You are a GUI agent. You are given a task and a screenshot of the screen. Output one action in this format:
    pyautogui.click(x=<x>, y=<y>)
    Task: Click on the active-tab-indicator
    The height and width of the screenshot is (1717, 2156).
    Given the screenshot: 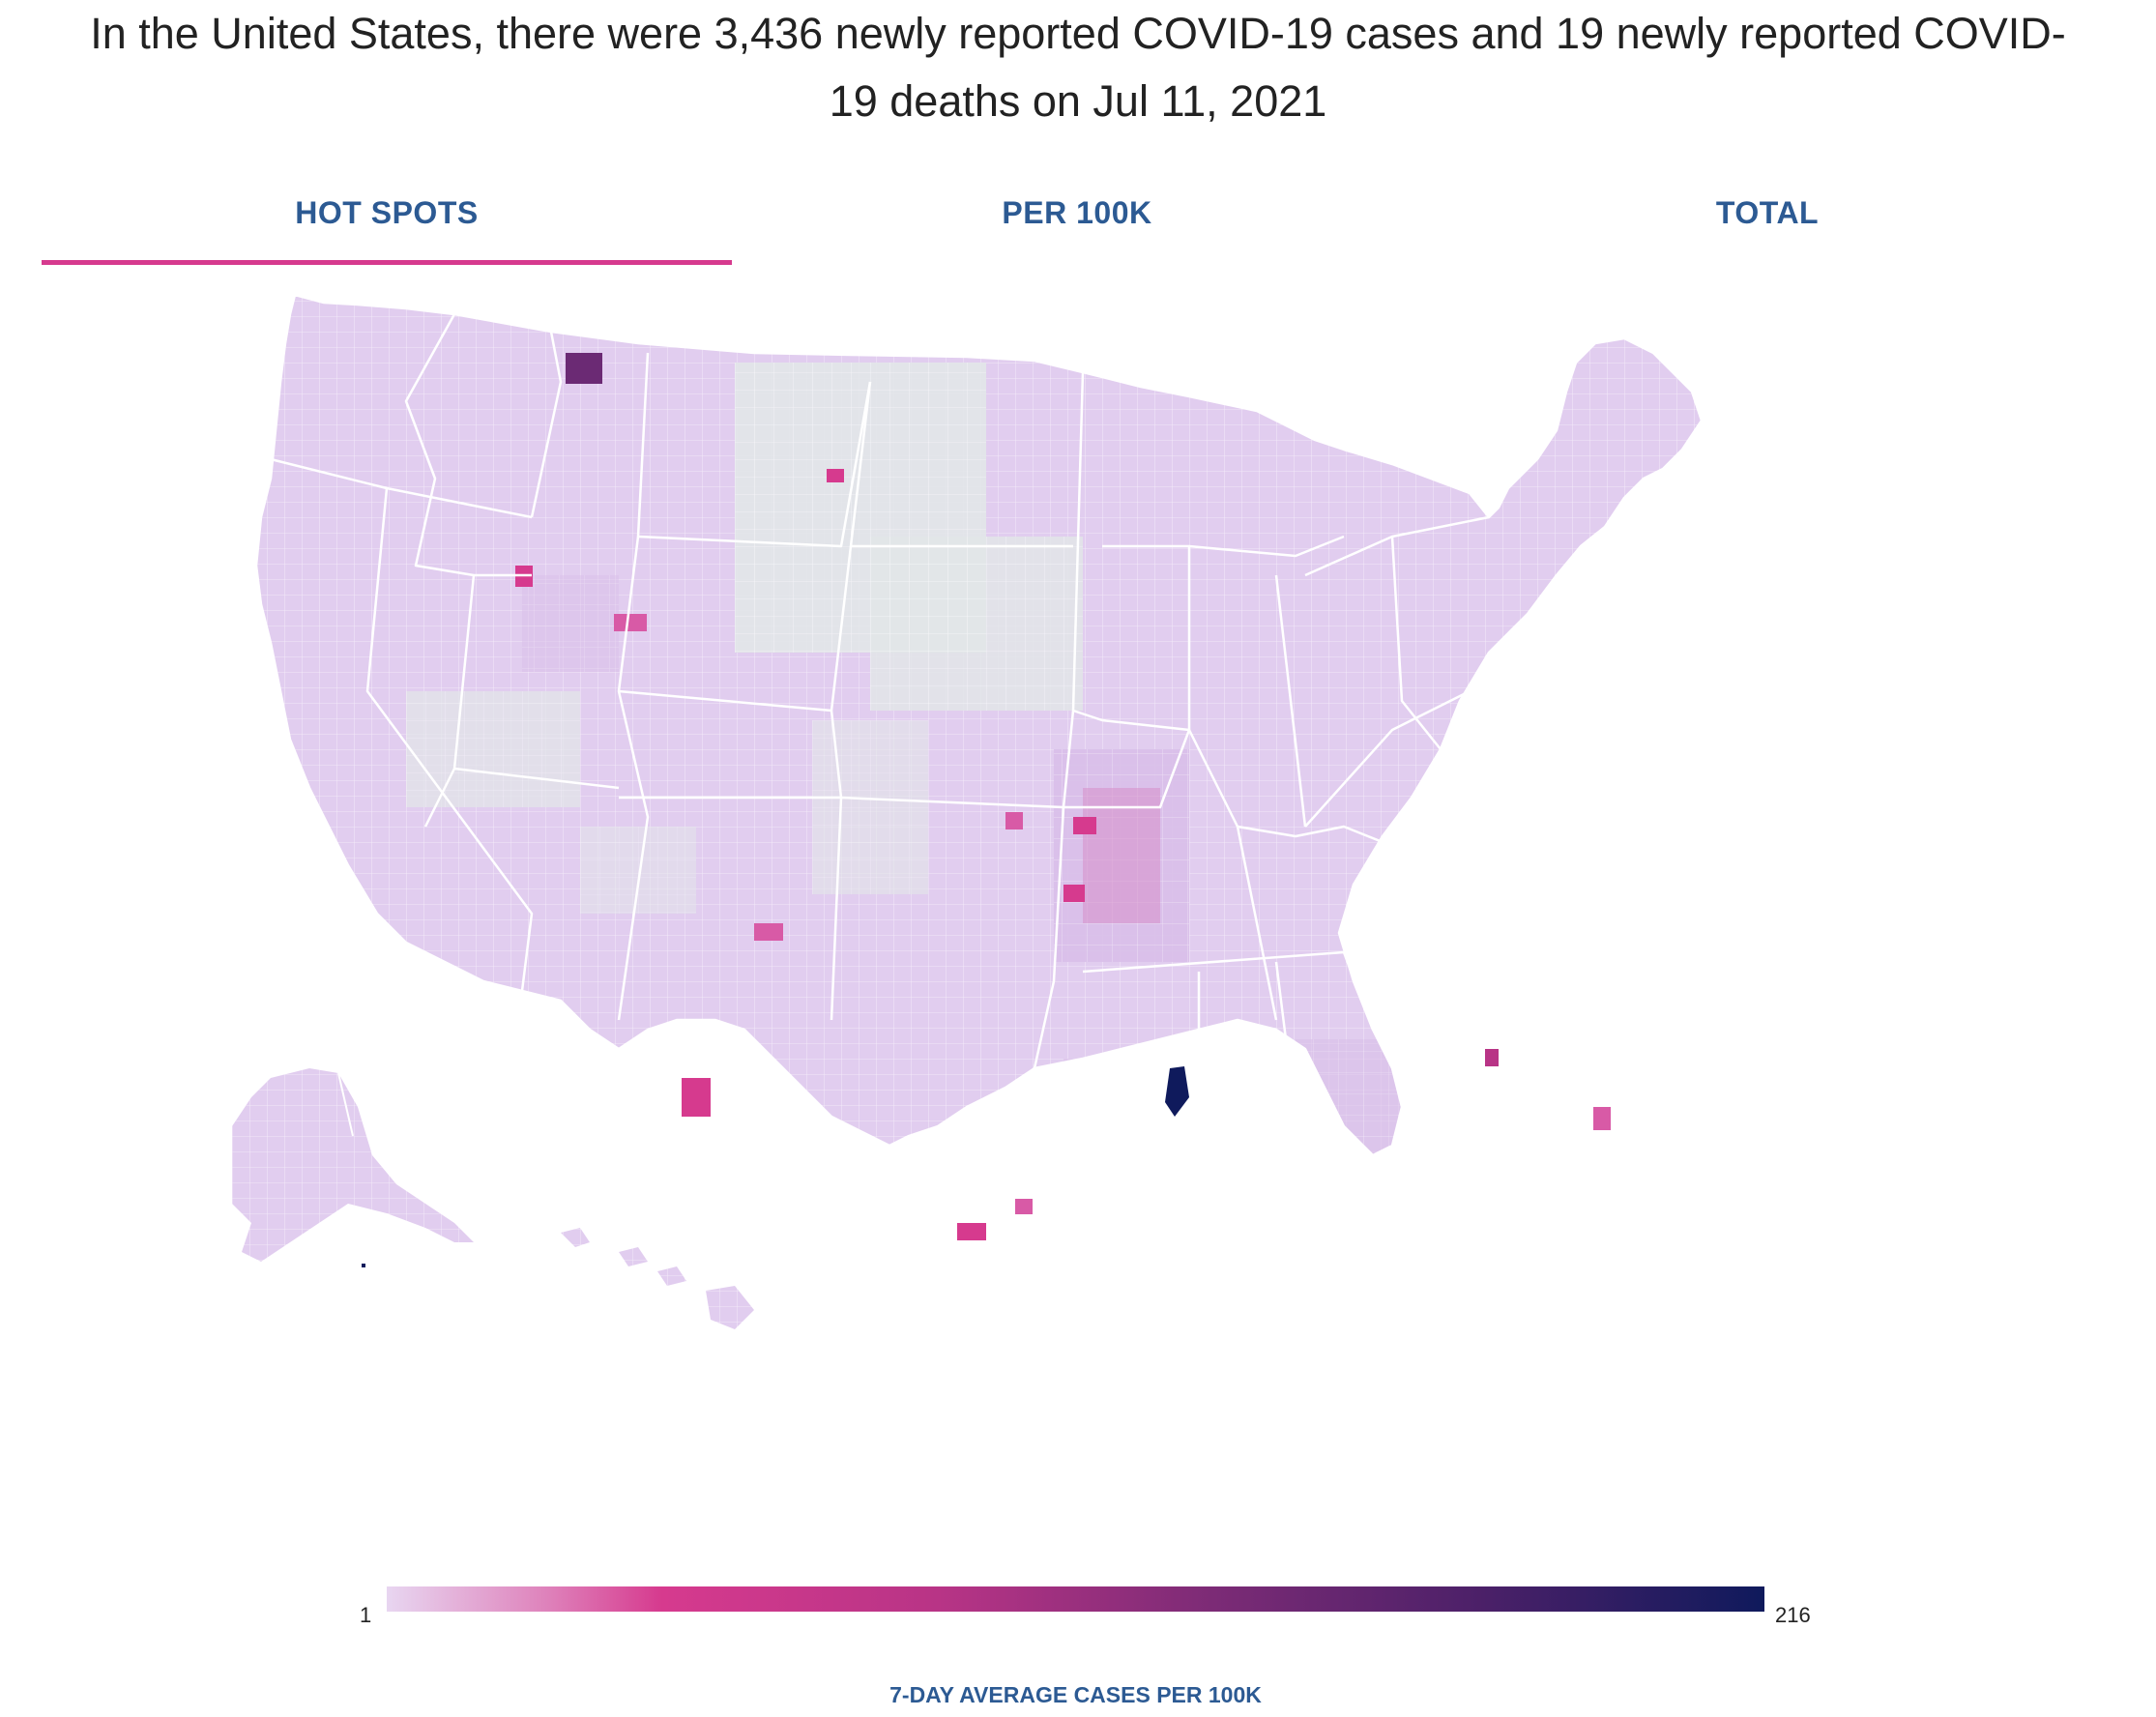 What is the action you would take?
    pyautogui.click(x=387, y=262)
    